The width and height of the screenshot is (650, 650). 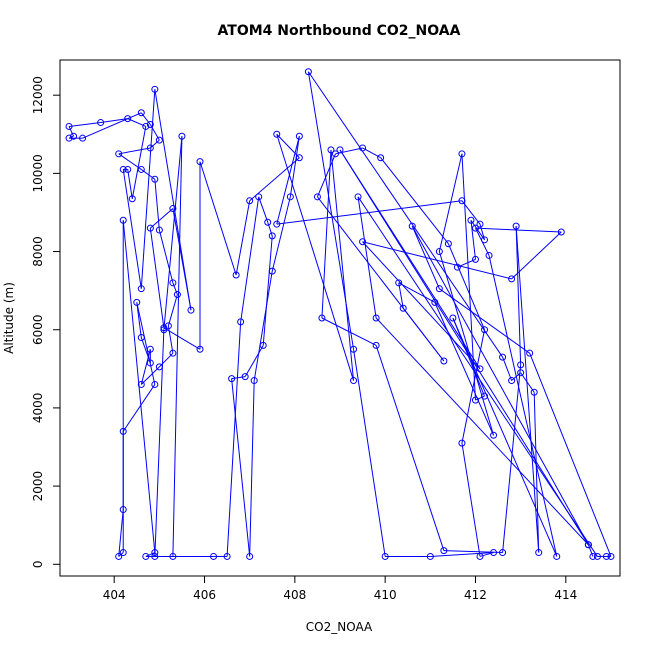 I want to click on y-tick-label: 8000, so click(x=38, y=251).